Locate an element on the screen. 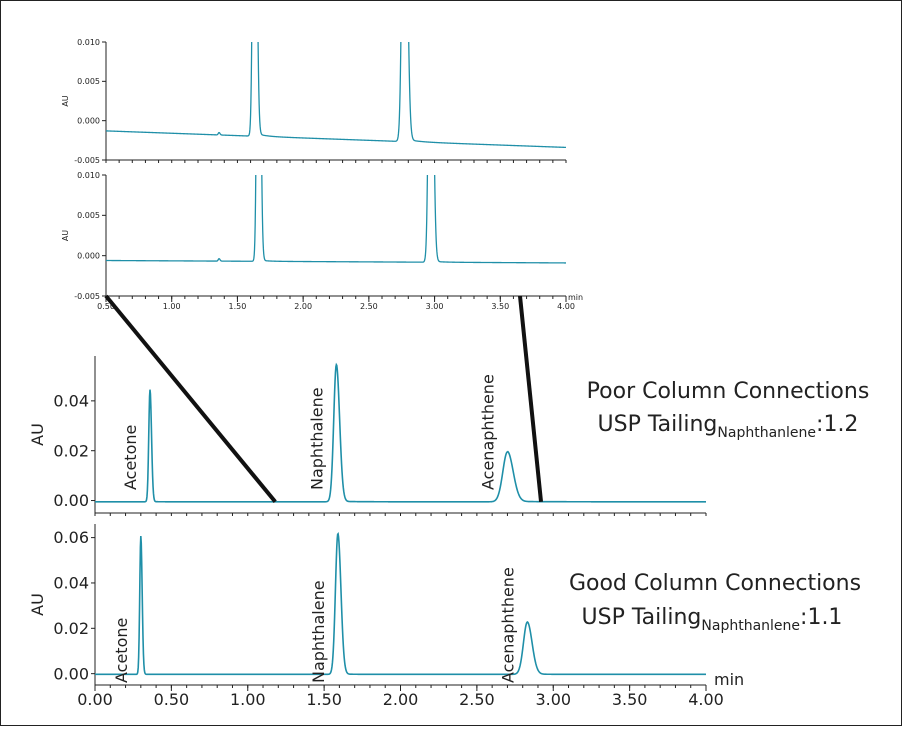 The image size is (902, 730). poor-annotation-title: Poor Column Connections is located at coordinates (728, 391).